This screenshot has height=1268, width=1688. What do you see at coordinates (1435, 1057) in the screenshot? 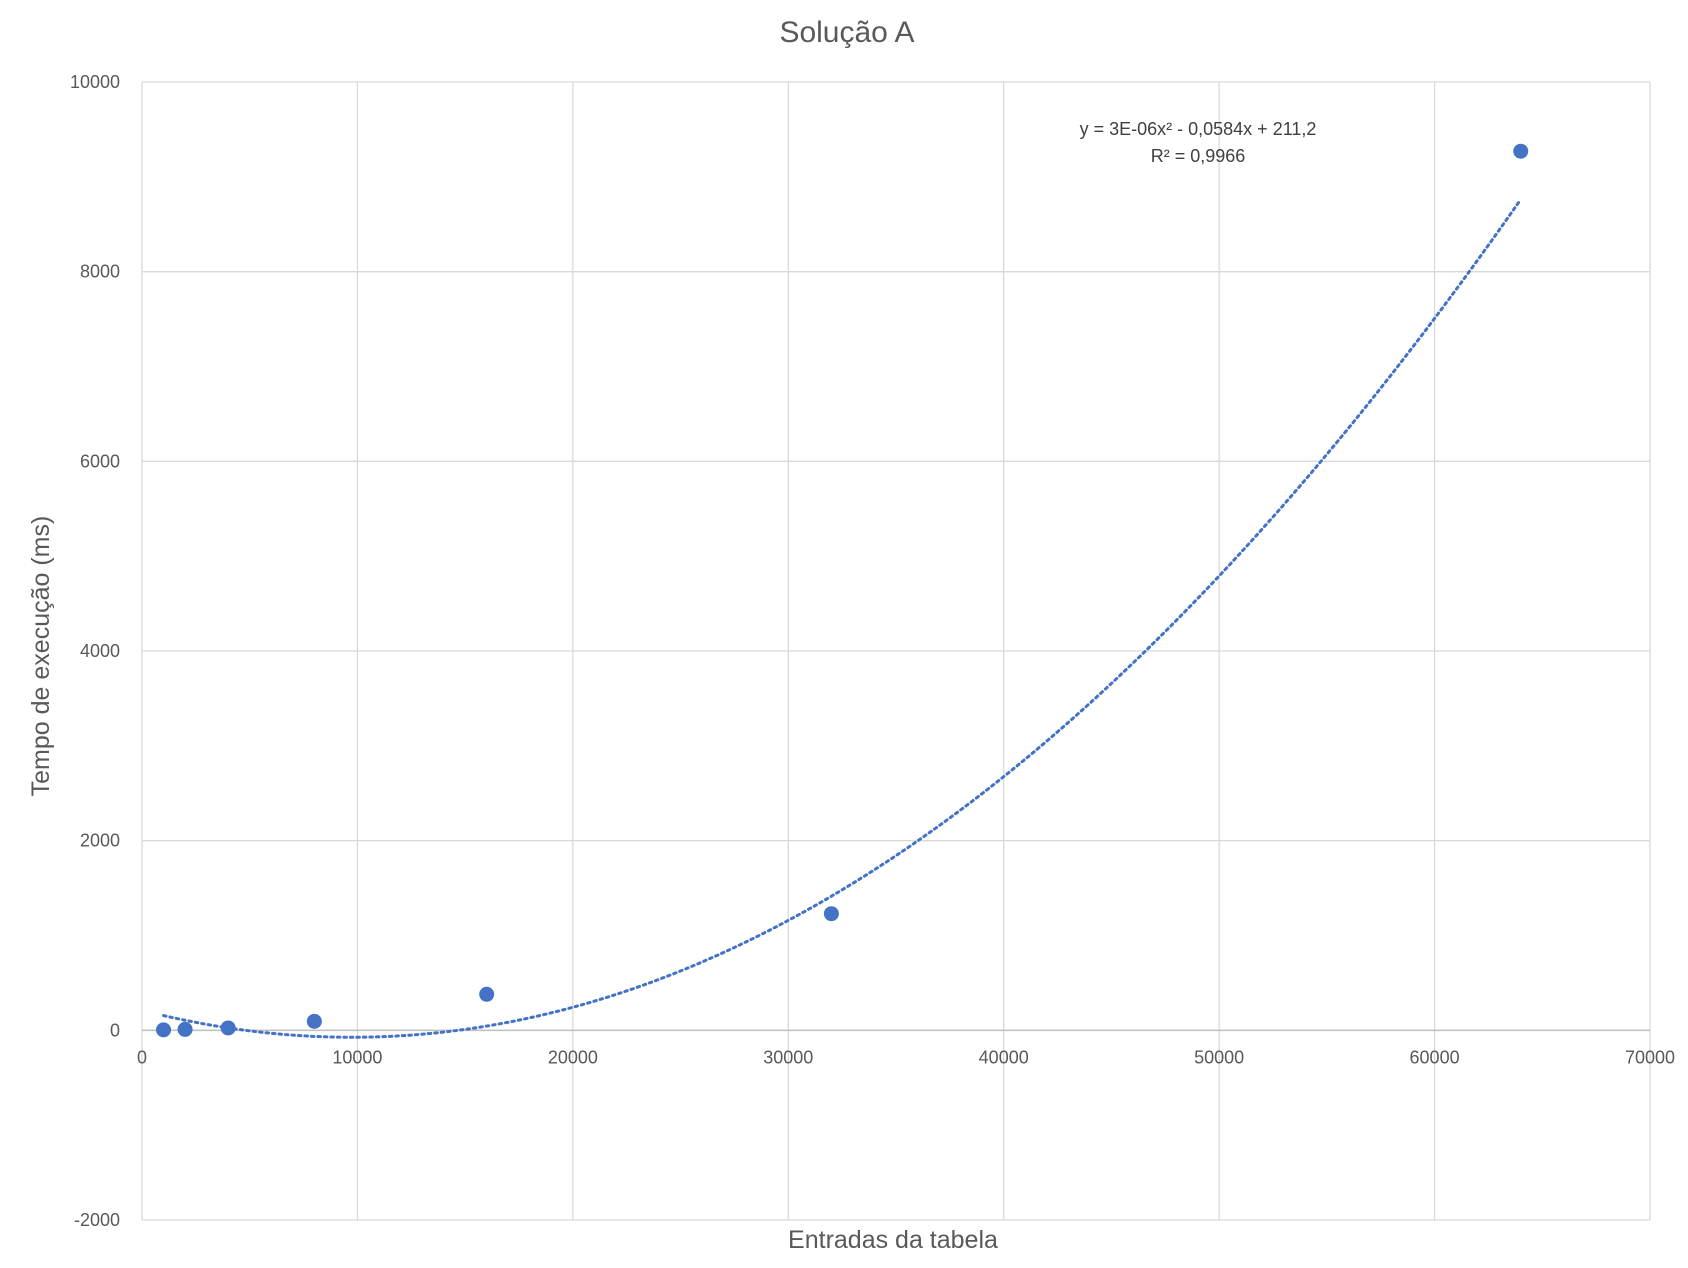
I see `x-tick-label: 60000` at bounding box center [1435, 1057].